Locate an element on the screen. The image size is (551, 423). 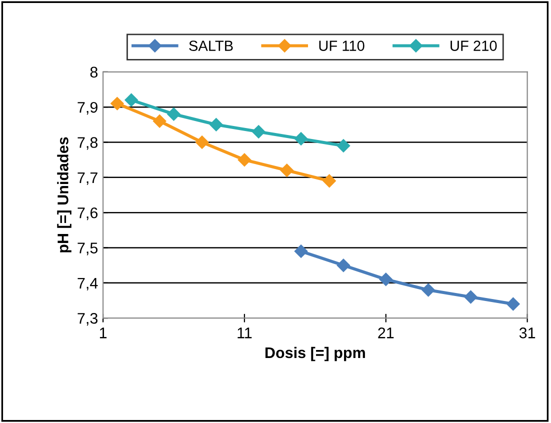
x-tick-label: 11 is located at coordinates (245, 333).